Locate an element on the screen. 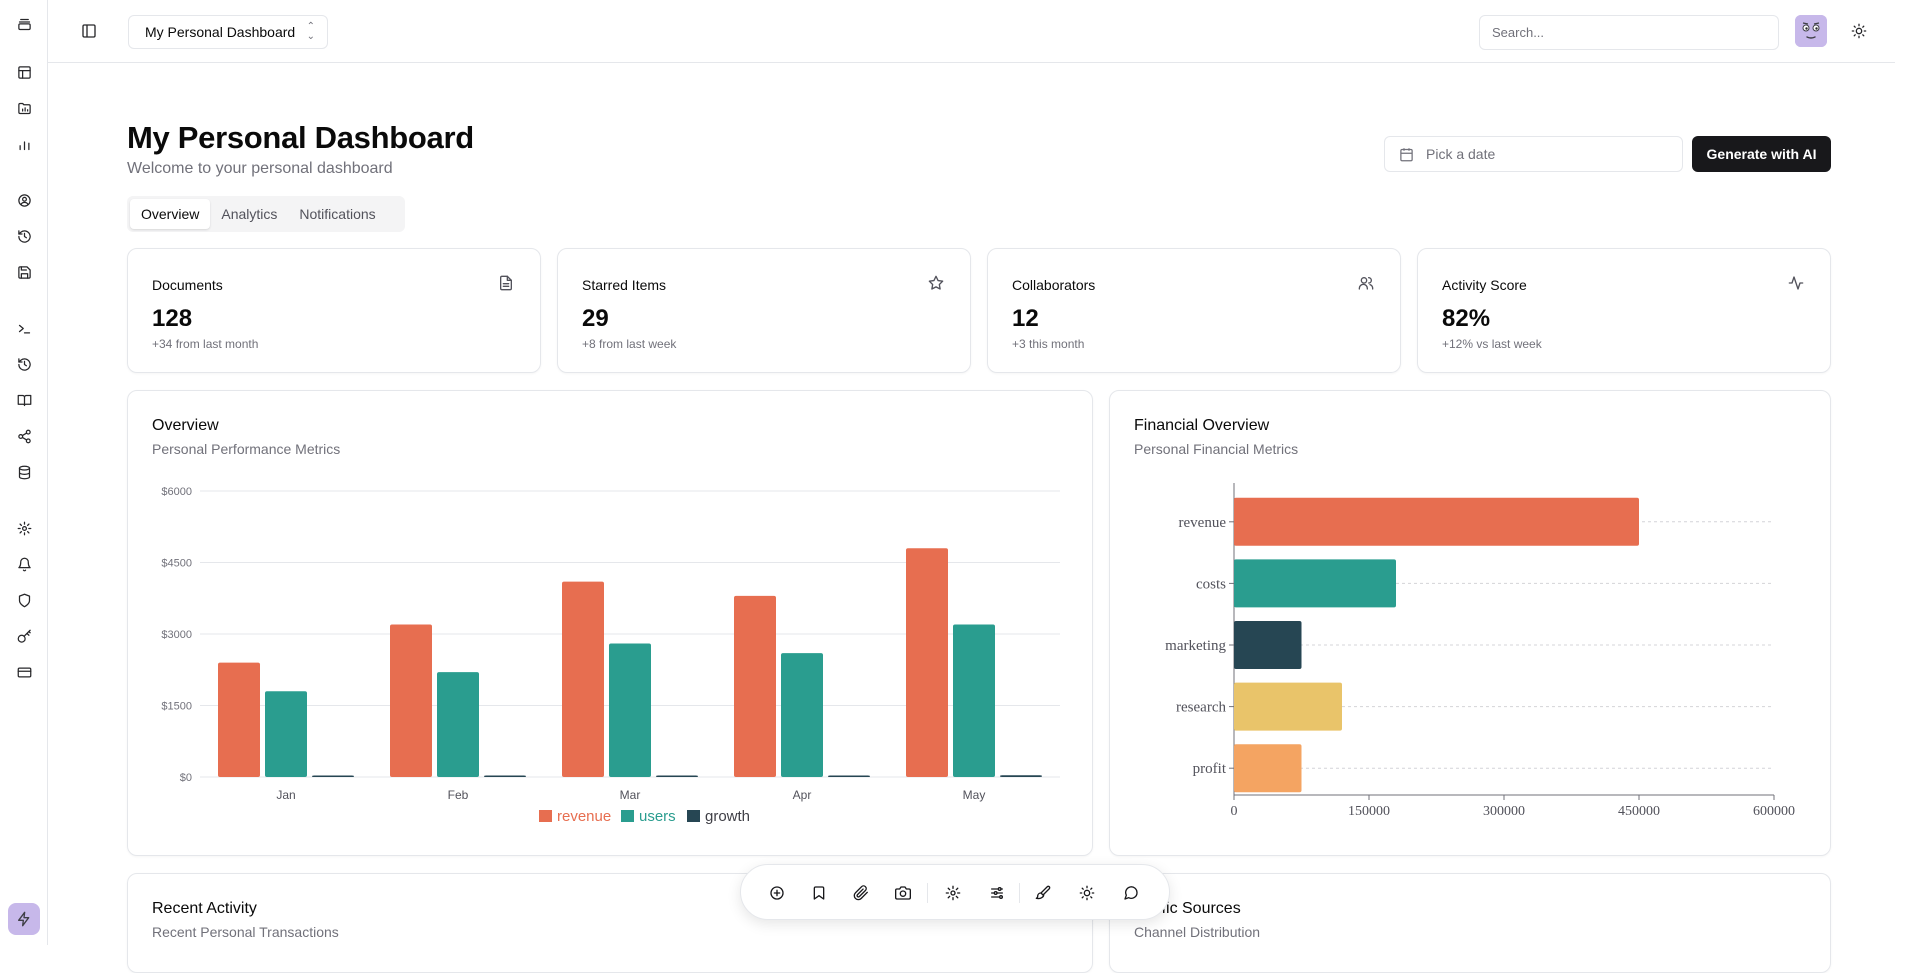 Image resolution: width=1920 pixels, height=973 pixels. star-icon is located at coordinates (937, 284).